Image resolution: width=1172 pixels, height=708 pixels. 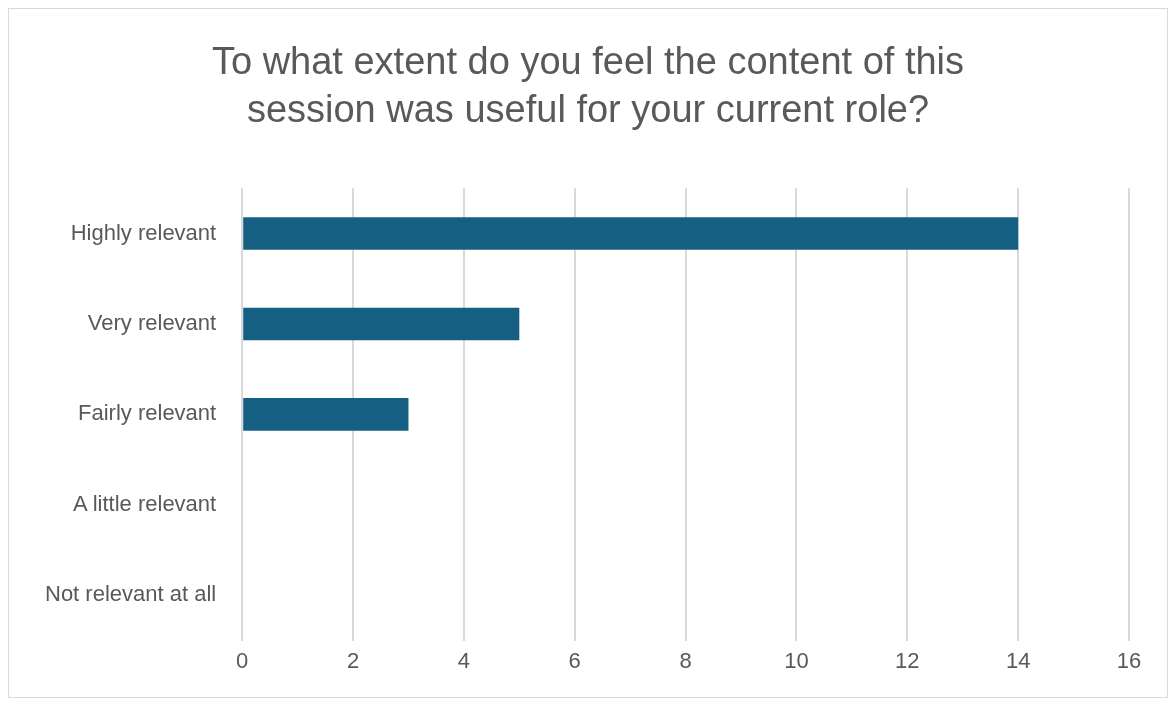 I want to click on y-tick-label: A little relevant, so click(x=145, y=503).